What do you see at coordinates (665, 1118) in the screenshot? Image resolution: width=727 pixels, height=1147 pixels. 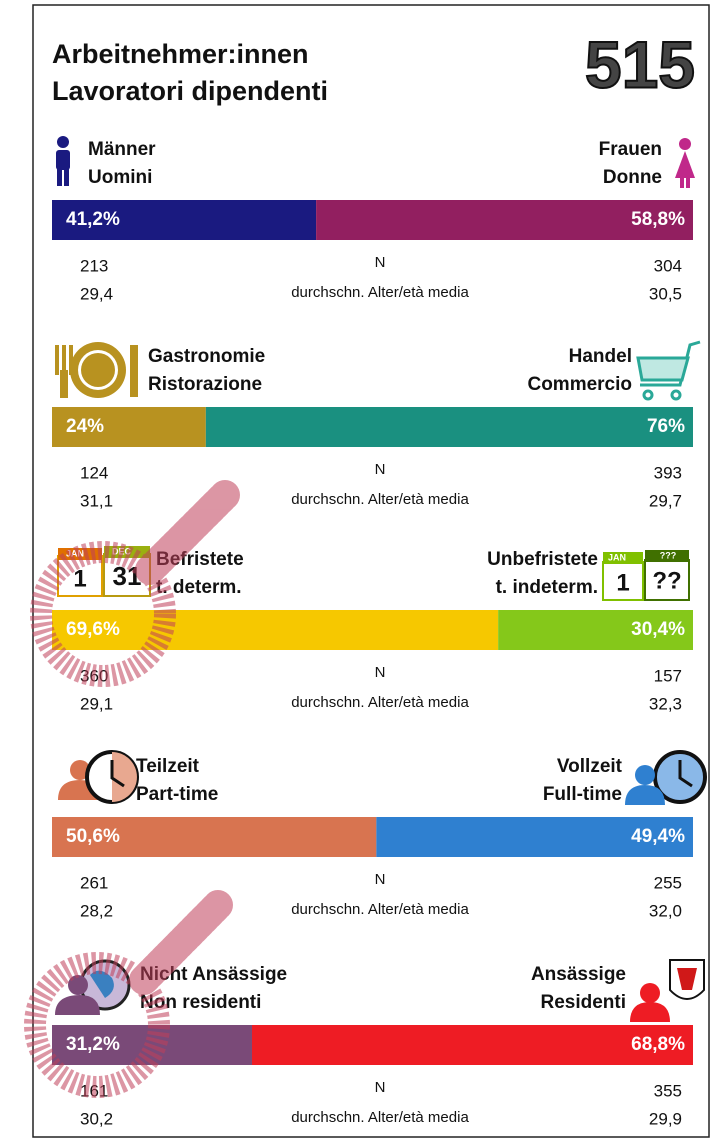 I see `right-age: 29,9` at bounding box center [665, 1118].